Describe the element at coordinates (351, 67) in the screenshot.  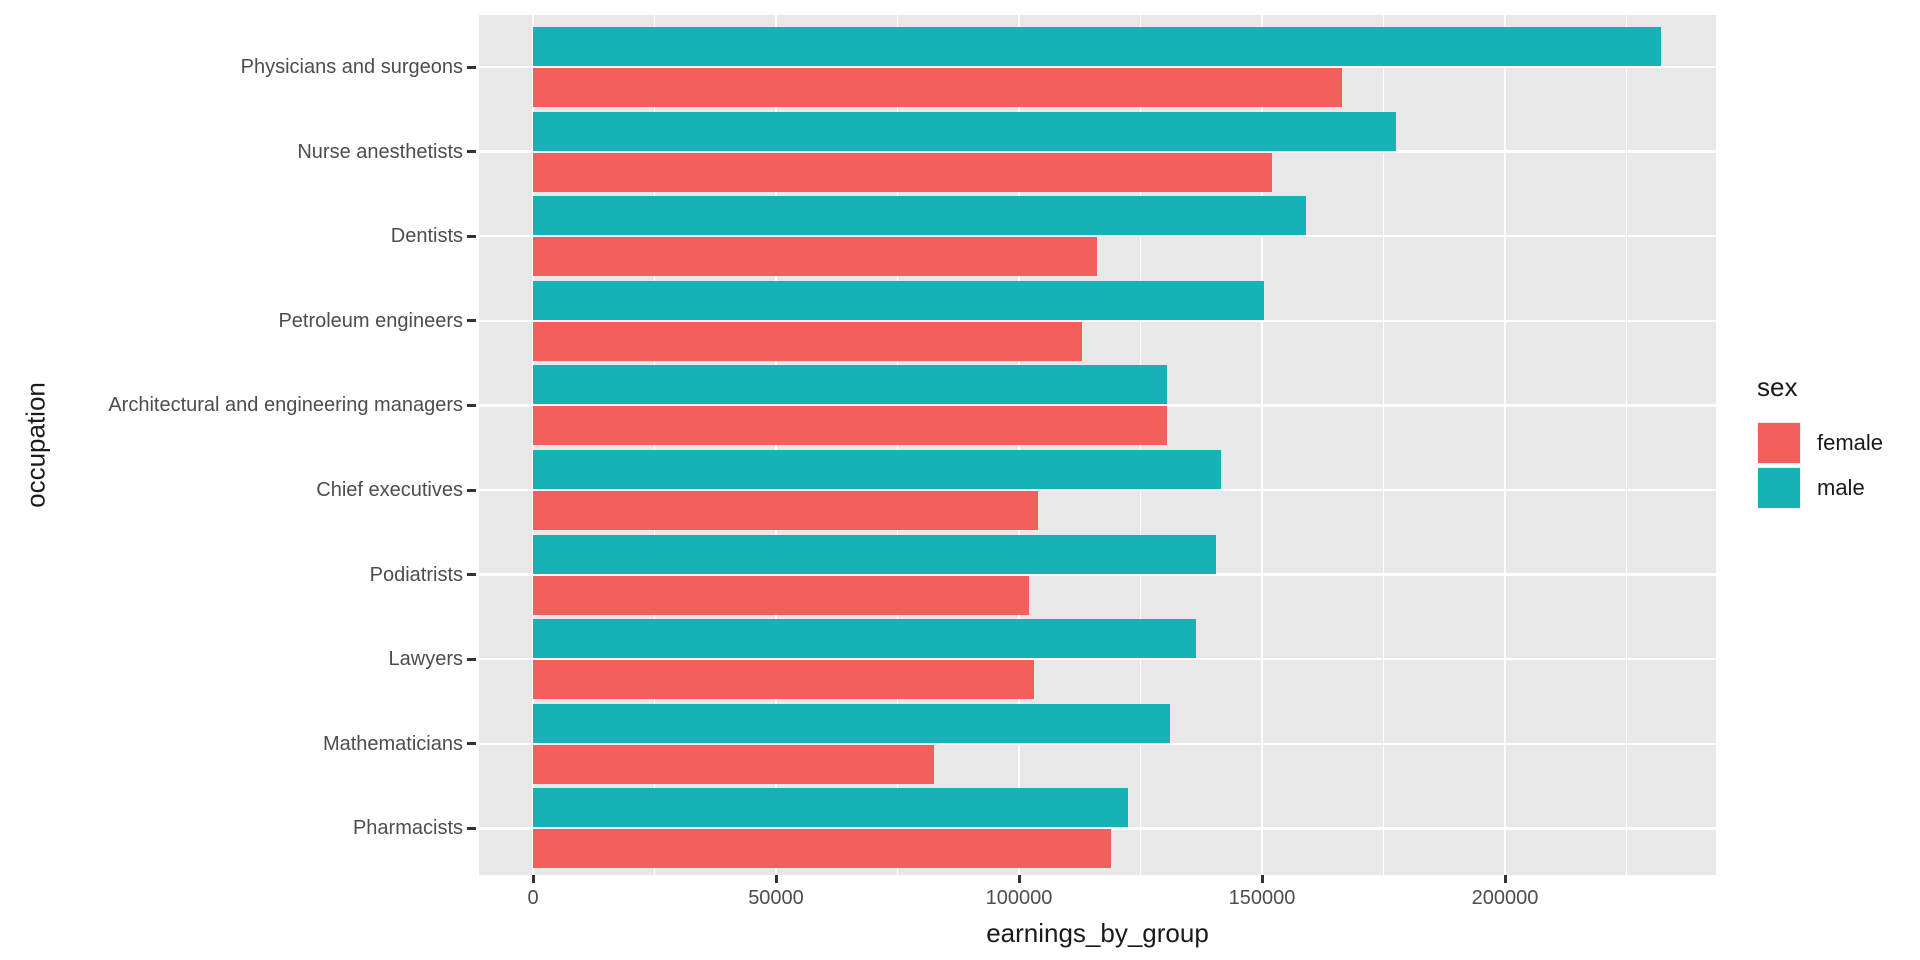
I see `y-axis-label: Physicians and surgeons` at that location.